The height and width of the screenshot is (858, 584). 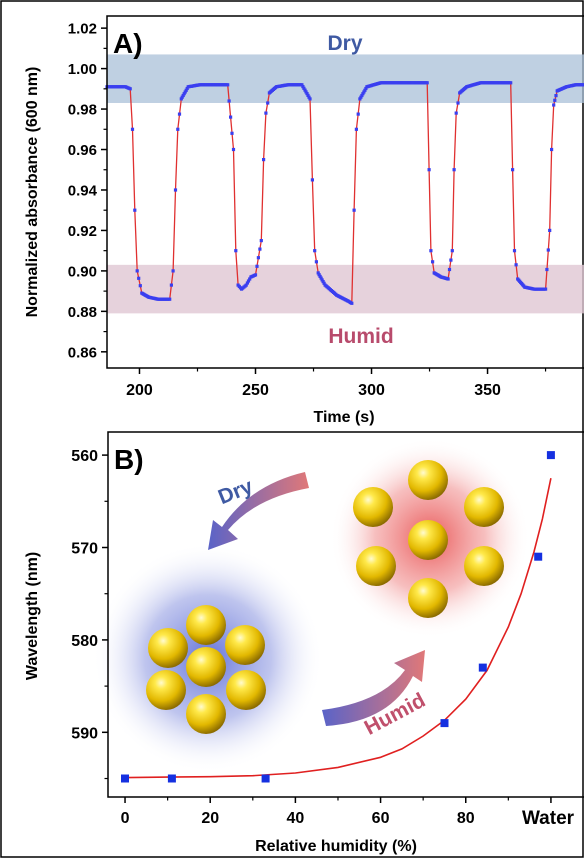 What do you see at coordinates (255, 390) in the screenshot?
I see `x-tick-label: 250` at bounding box center [255, 390].